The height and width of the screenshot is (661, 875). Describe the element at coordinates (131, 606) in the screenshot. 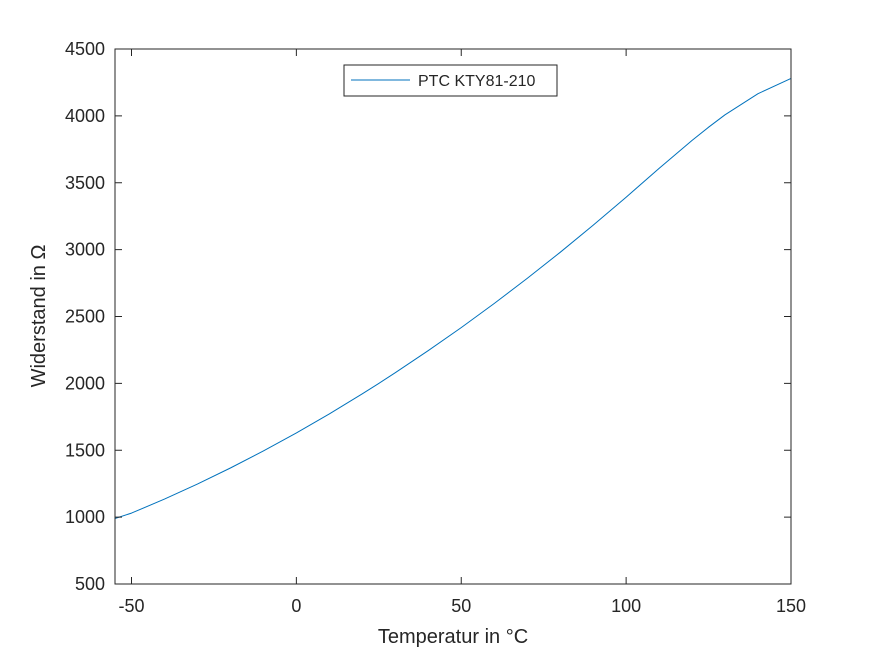

I see `x-tick-label: -50` at that location.